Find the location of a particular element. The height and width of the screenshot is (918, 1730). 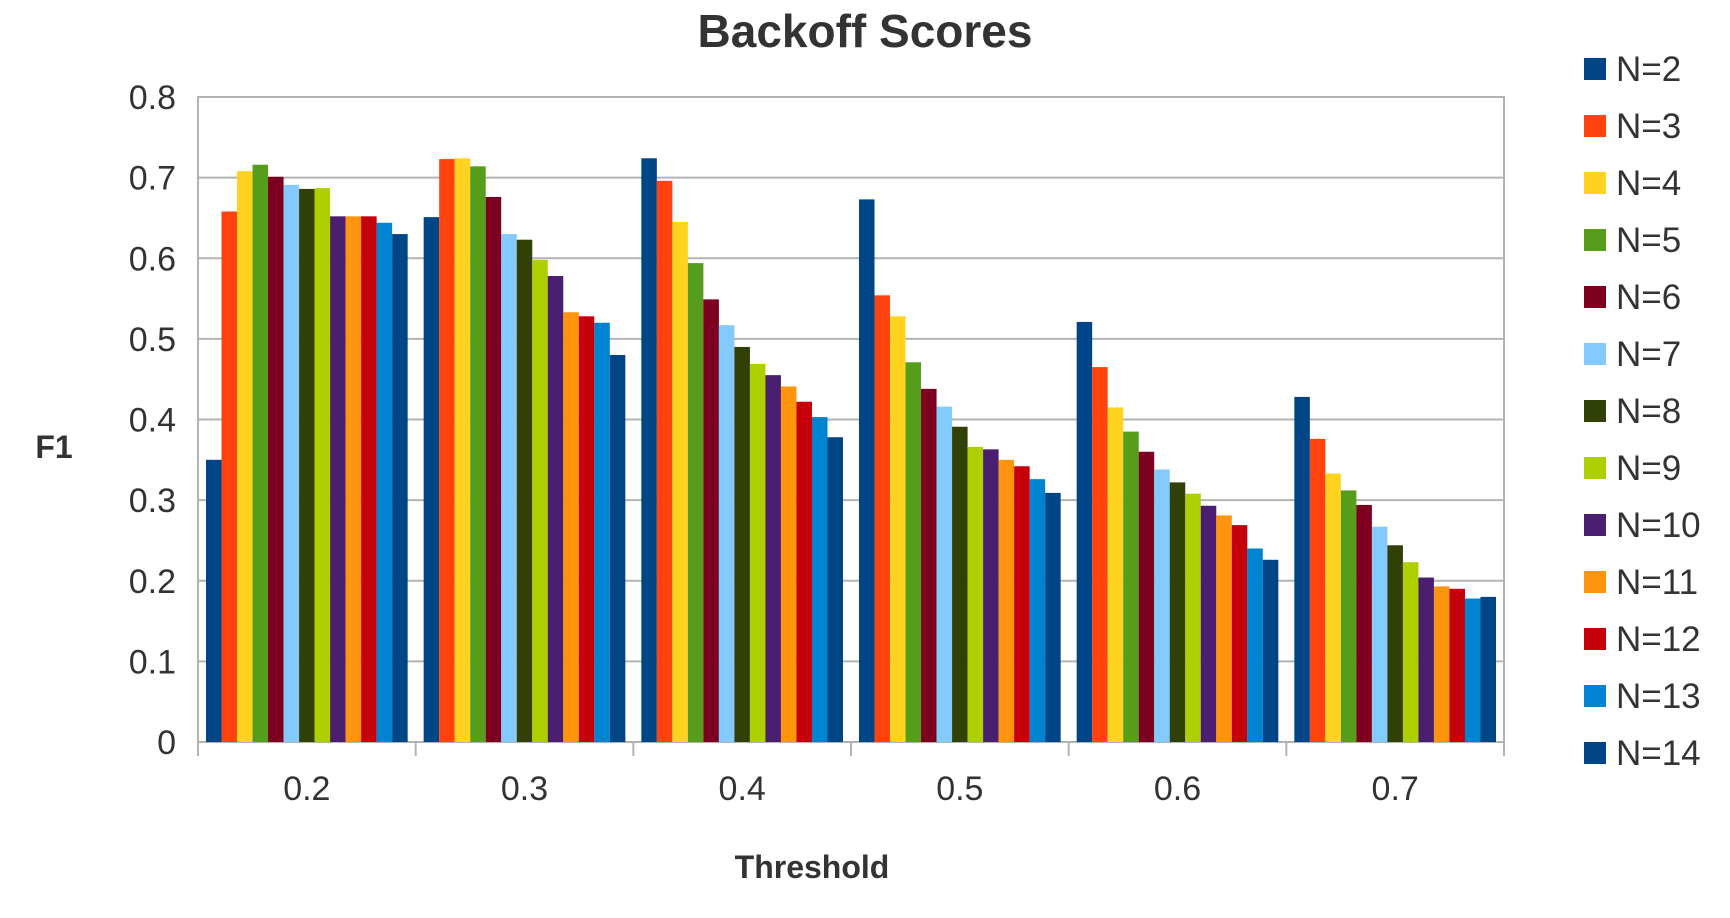

bar-n11-0.7 is located at coordinates (1441, 664).